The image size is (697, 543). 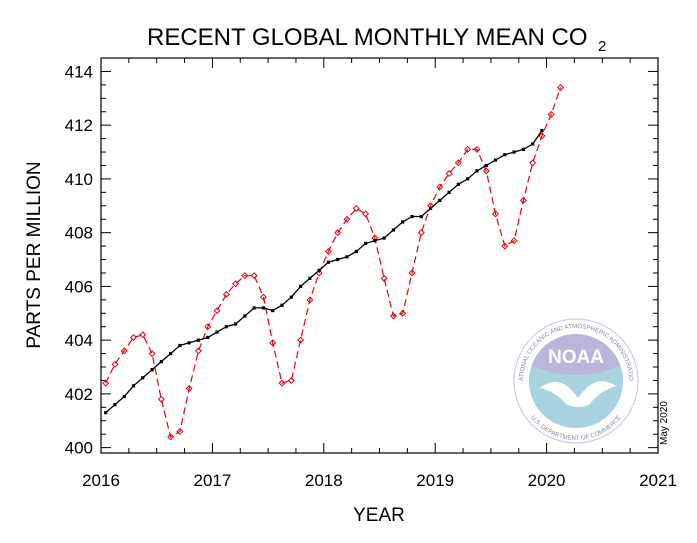 I want to click on y-tick-label: 406, so click(x=79, y=286).